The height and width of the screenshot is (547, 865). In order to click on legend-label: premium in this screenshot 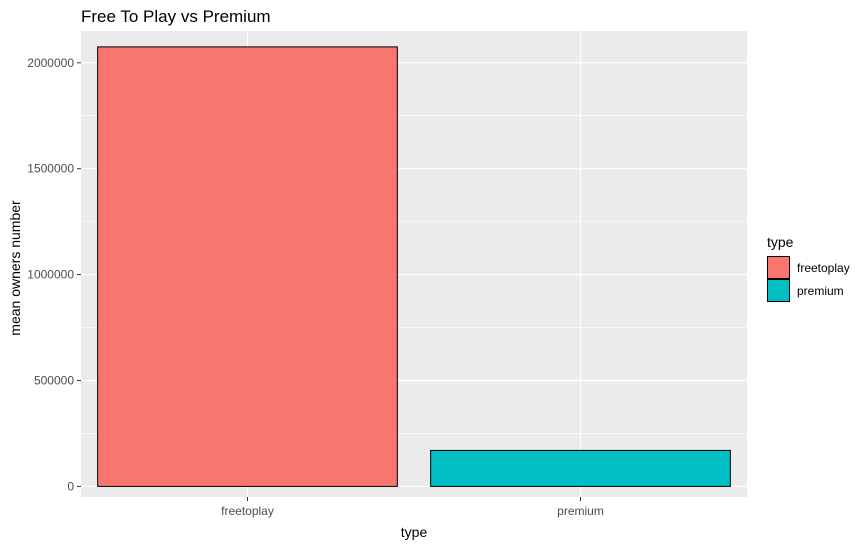, I will do `click(820, 291)`.